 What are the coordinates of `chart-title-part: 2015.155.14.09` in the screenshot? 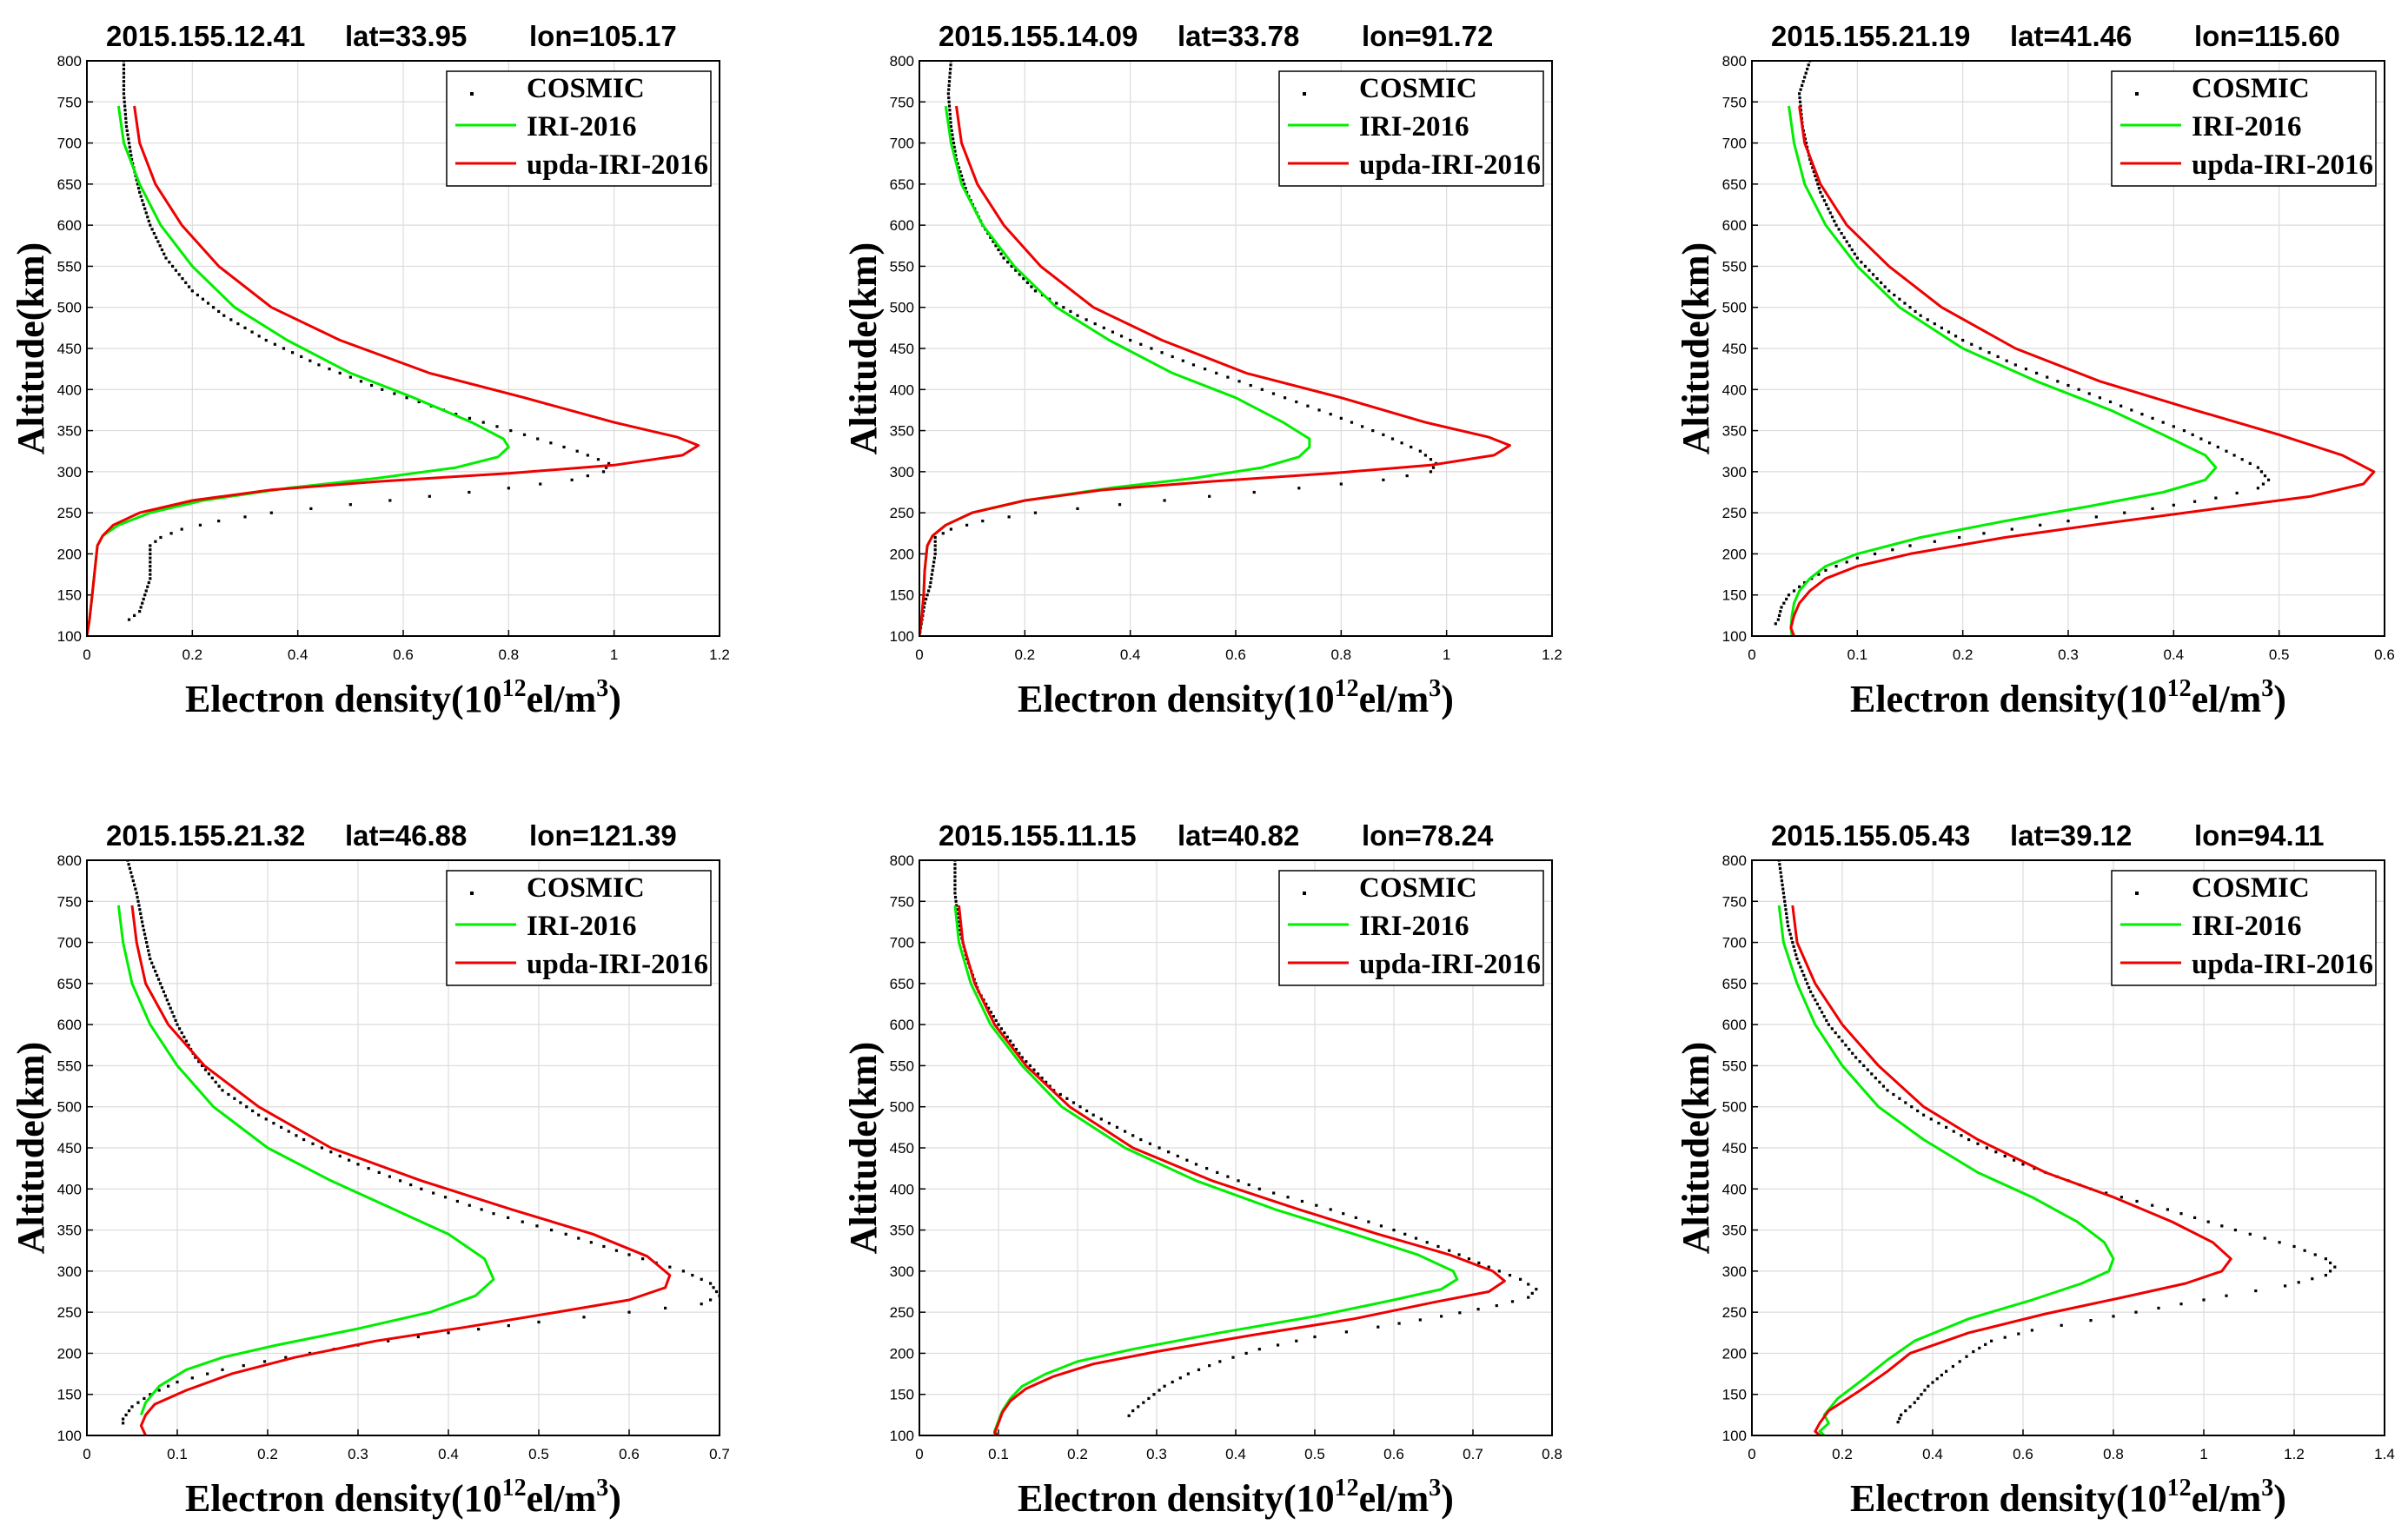 It's located at (1038, 36).